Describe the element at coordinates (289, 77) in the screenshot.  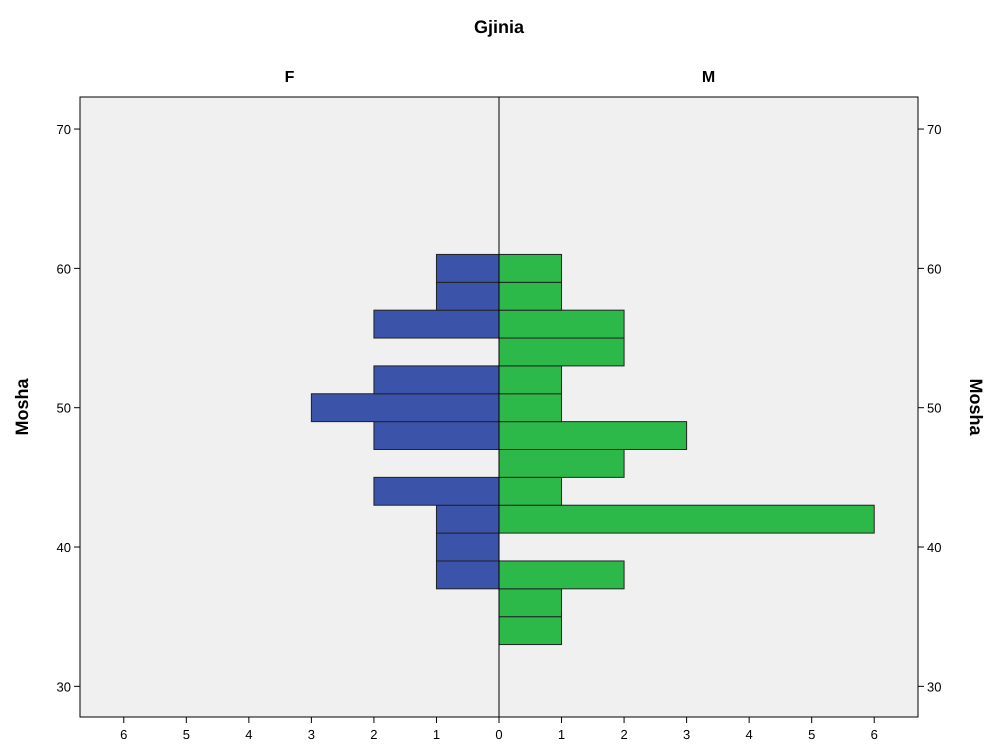
I see `chart-subtitle: F` at that location.